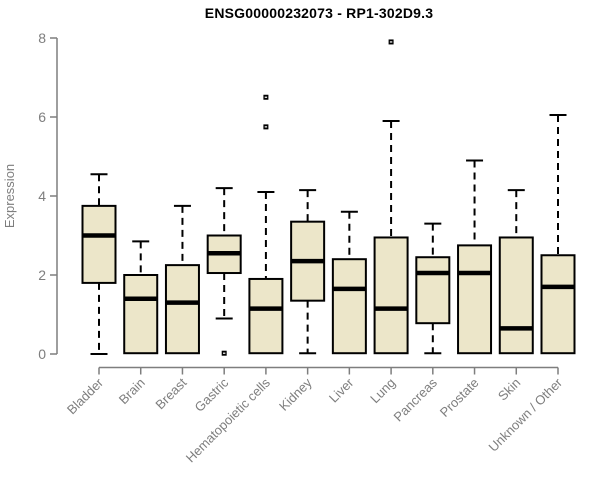 The height and width of the screenshot is (500, 600). I want to click on x-tick-label-bladder: Bladder, so click(85, 396).